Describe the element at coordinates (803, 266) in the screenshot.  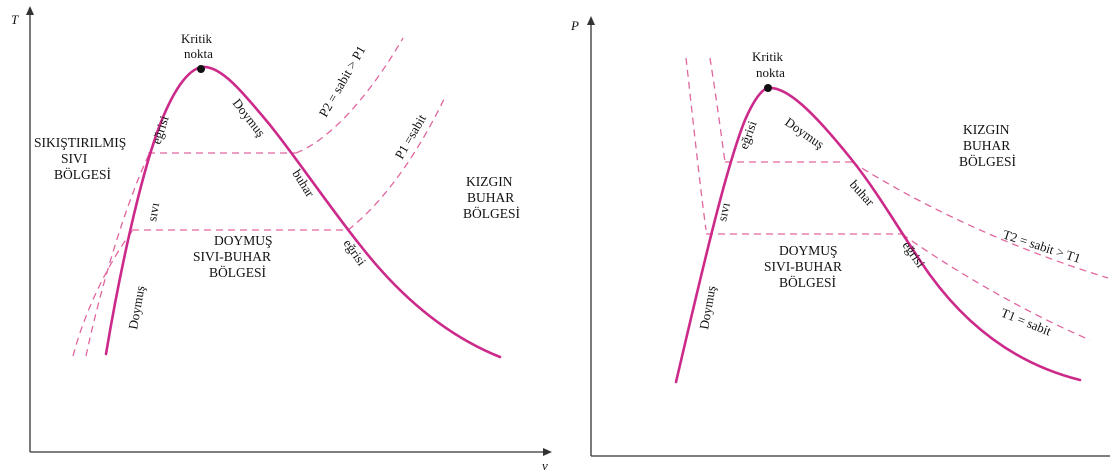
I see `pv-region-mixture-2: SIVI-BUHAR` at that location.